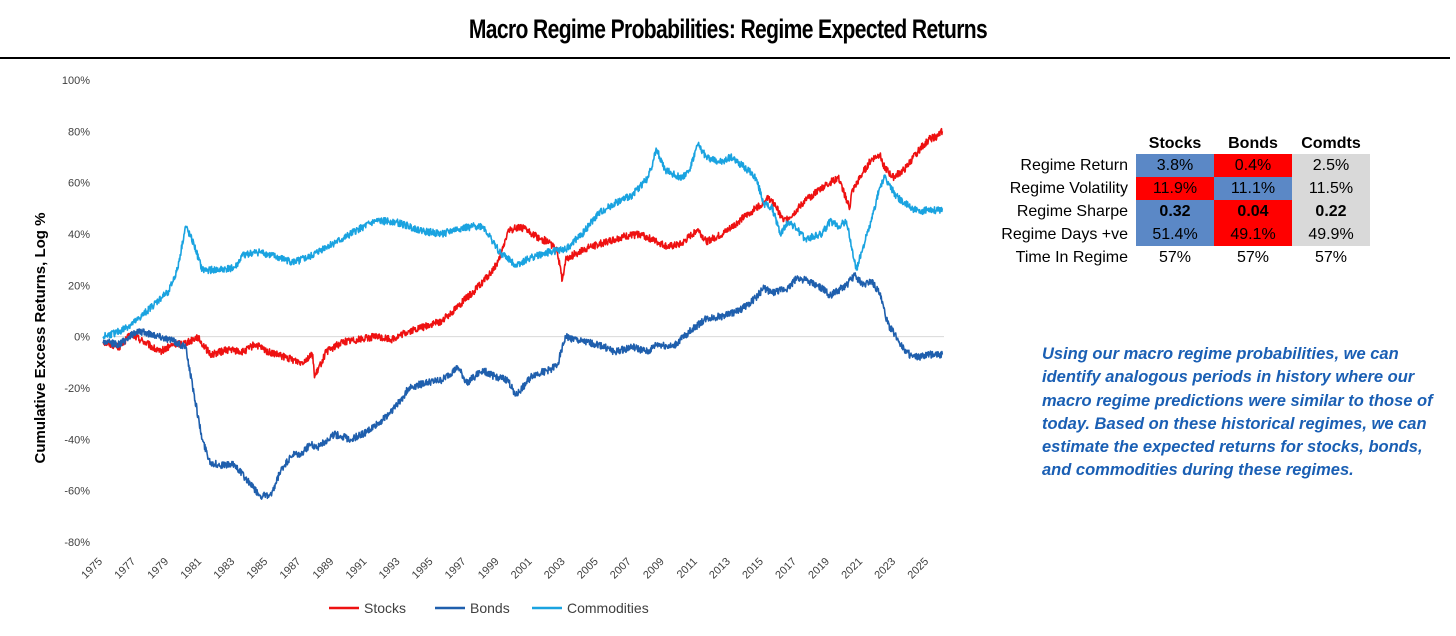 The image size is (1456, 636). I want to click on header-bonds: Bonds, so click(1253, 143).